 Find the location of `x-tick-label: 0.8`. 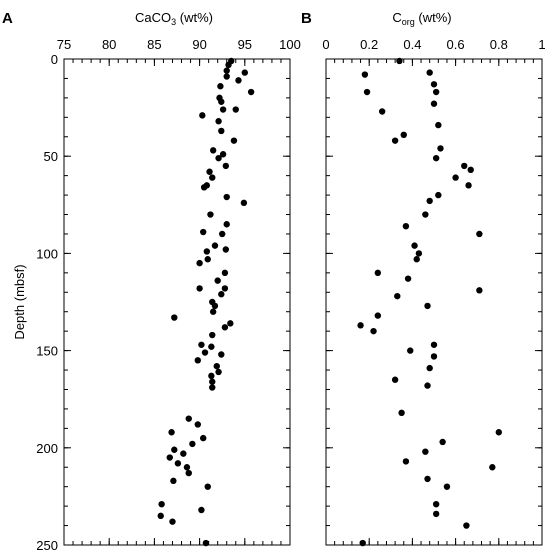

x-tick-label: 0.8 is located at coordinates (499, 44).